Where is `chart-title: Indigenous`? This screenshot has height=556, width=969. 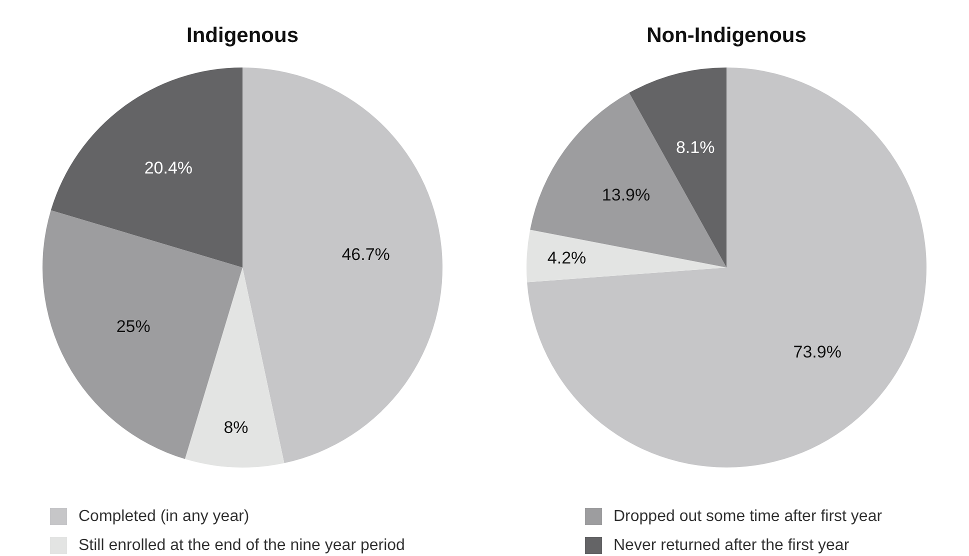 chart-title: Indigenous is located at coordinates (242, 35).